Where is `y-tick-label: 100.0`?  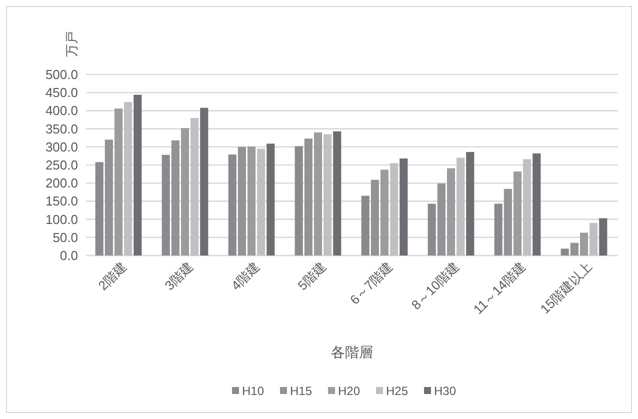 y-tick-label: 100.0 is located at coordinates (61, 219).